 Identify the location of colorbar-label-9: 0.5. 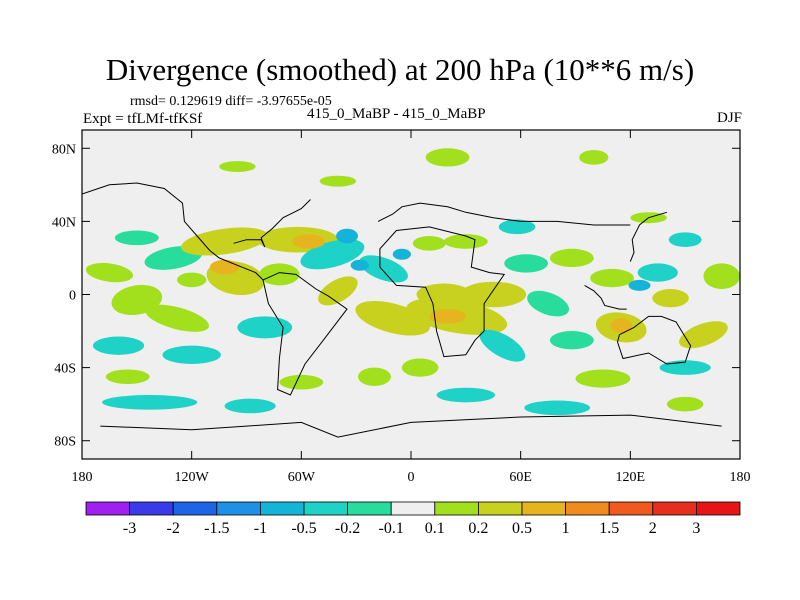
(522, 528).